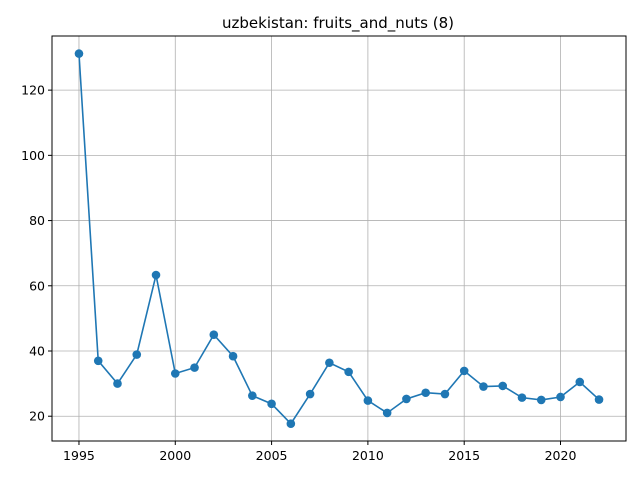 This screenshot has height=480, width=640. What do you see at coordinates (464, 455) in the screenshot?
I see `x-tick-label: 2015` at bounding box center [464, 455].